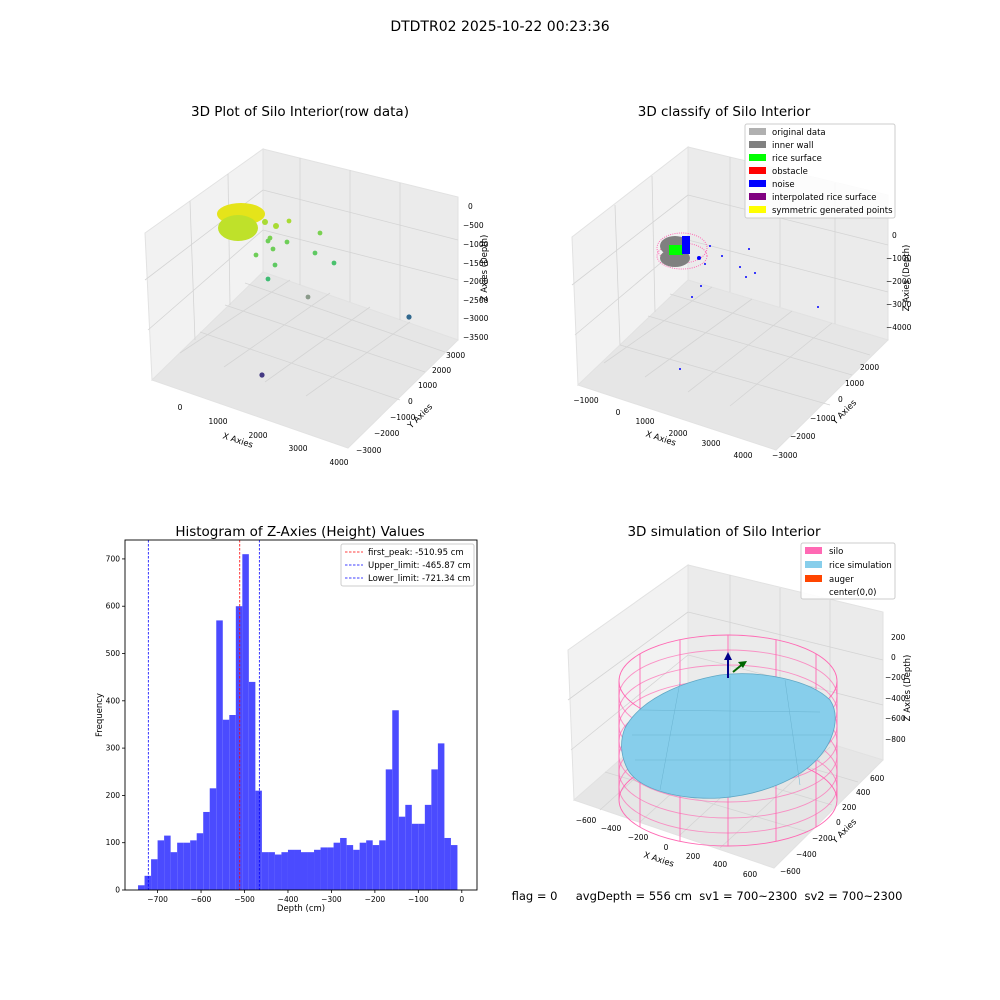  I want to click on x-tick-label: −400, so click(288, 899).